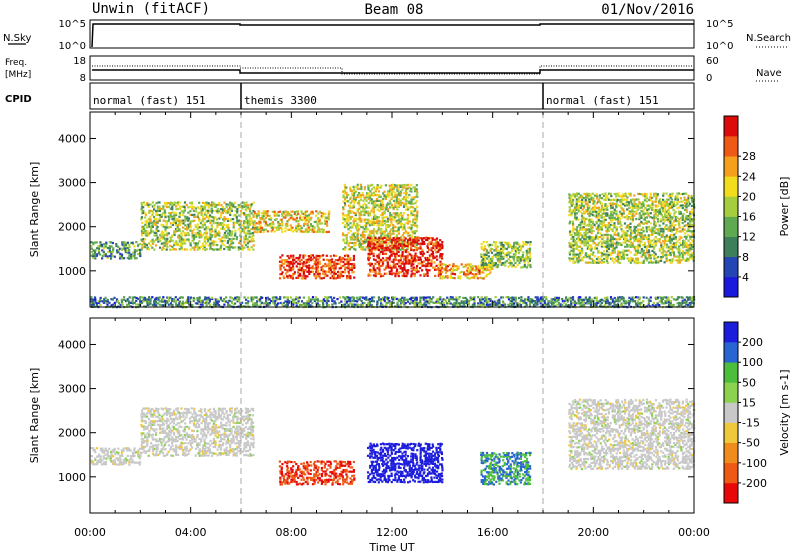 The image size is (800, 558). What do you see at coordinates (712, 61) in the screenshot?
I see `nave-tick-top: 60` at bounding box center [712, 61].